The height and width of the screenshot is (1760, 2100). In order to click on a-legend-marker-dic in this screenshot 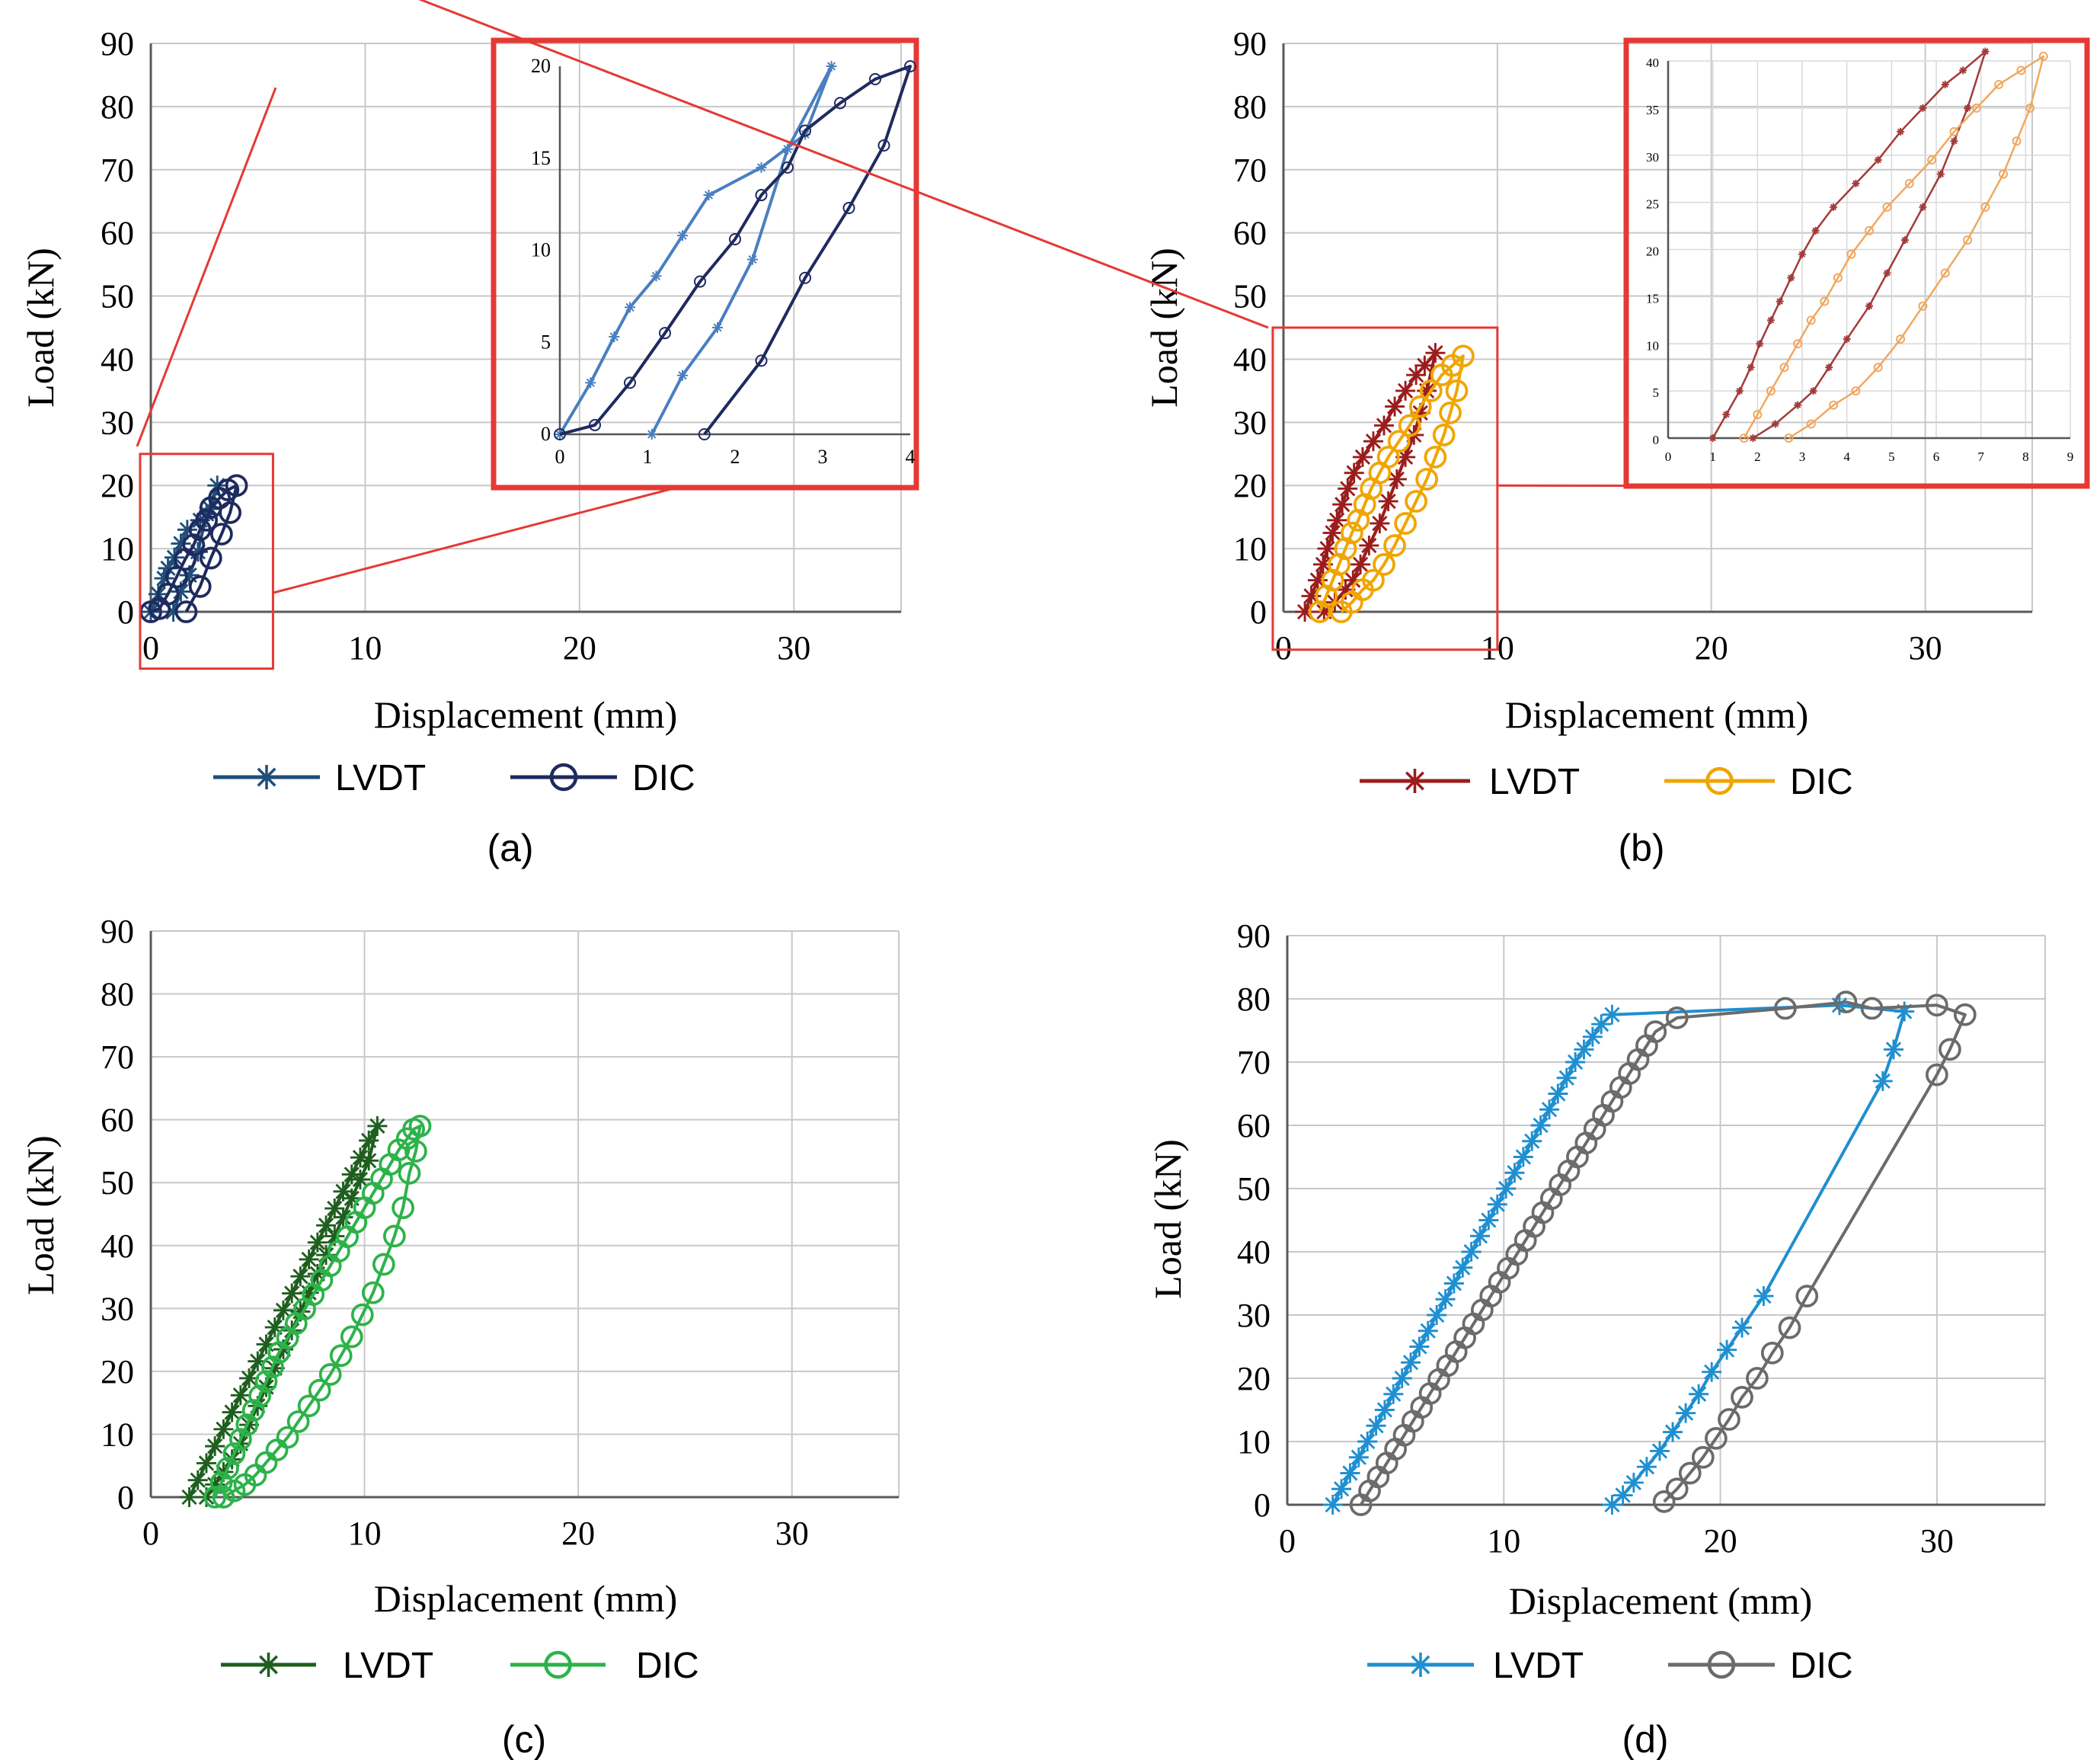, I will do `click(563, 777)`.